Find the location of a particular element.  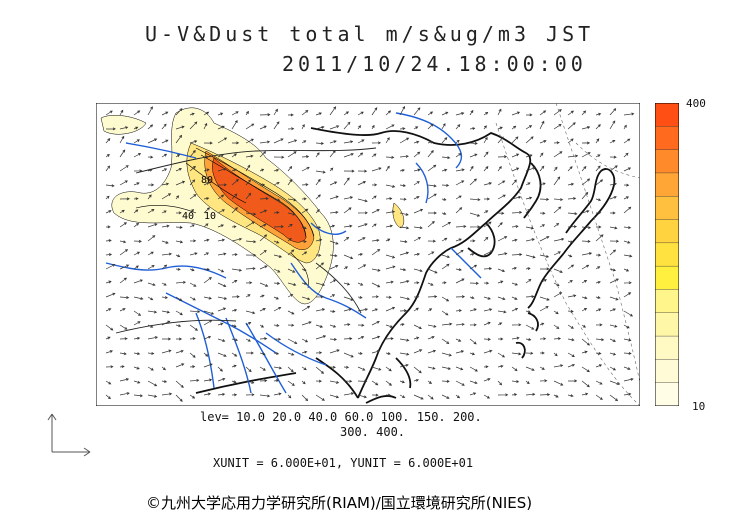

dust-layer-west is located at coordinates (123, 125).